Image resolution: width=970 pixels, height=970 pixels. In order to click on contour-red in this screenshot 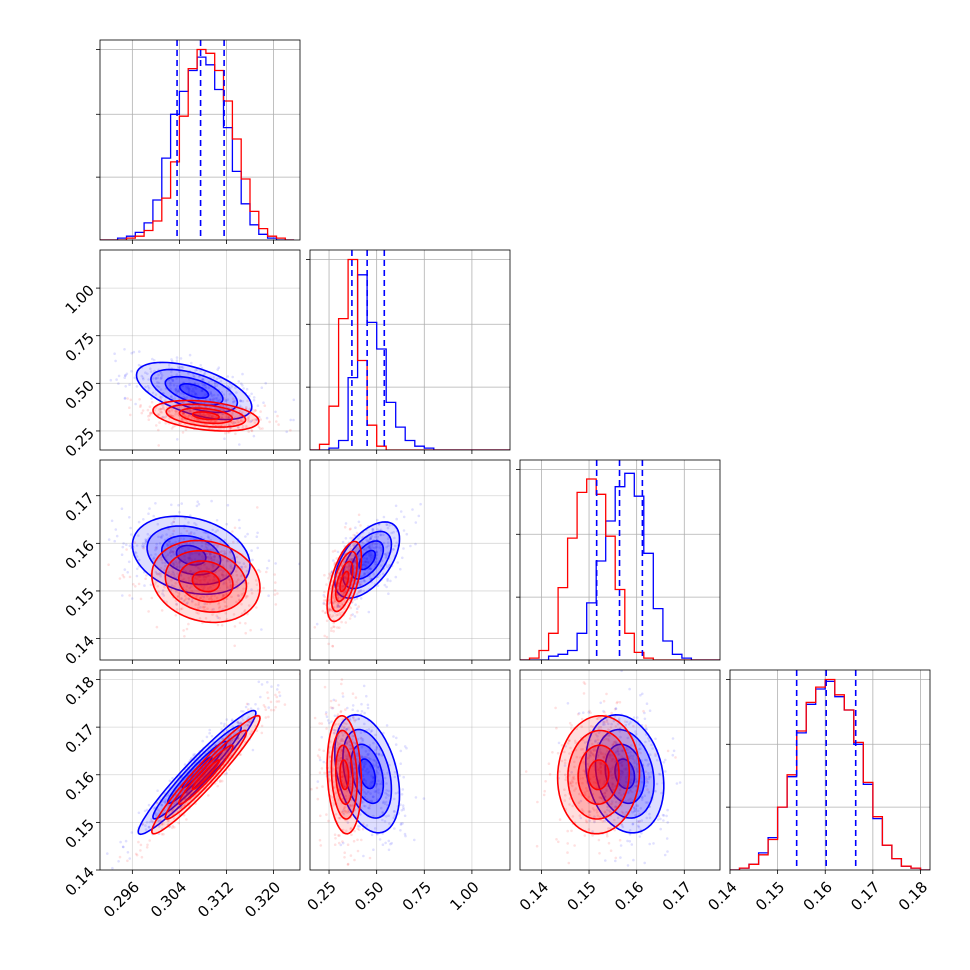, I will do `click(206, 415)`.